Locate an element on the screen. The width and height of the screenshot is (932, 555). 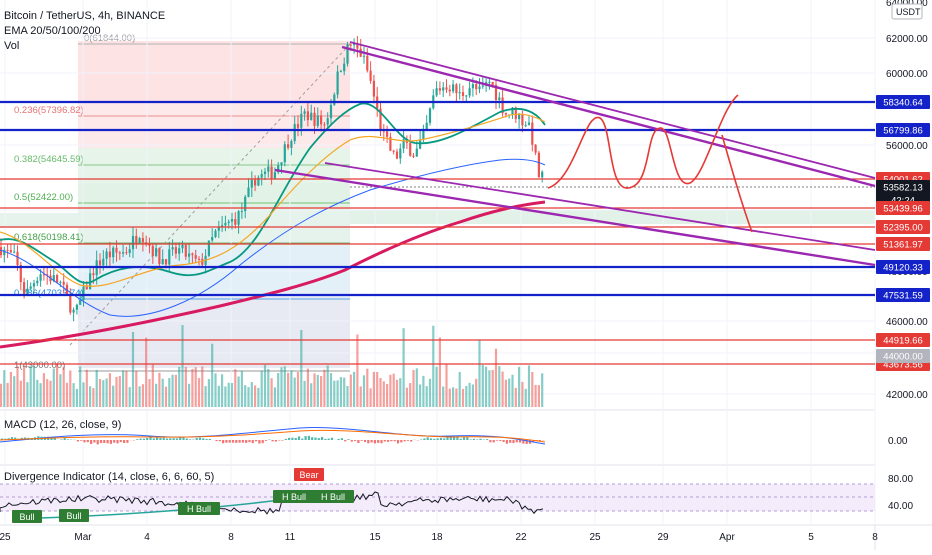
macd-legend: MACD (12, 26, close, 9) is located at coordinates (62, 425).